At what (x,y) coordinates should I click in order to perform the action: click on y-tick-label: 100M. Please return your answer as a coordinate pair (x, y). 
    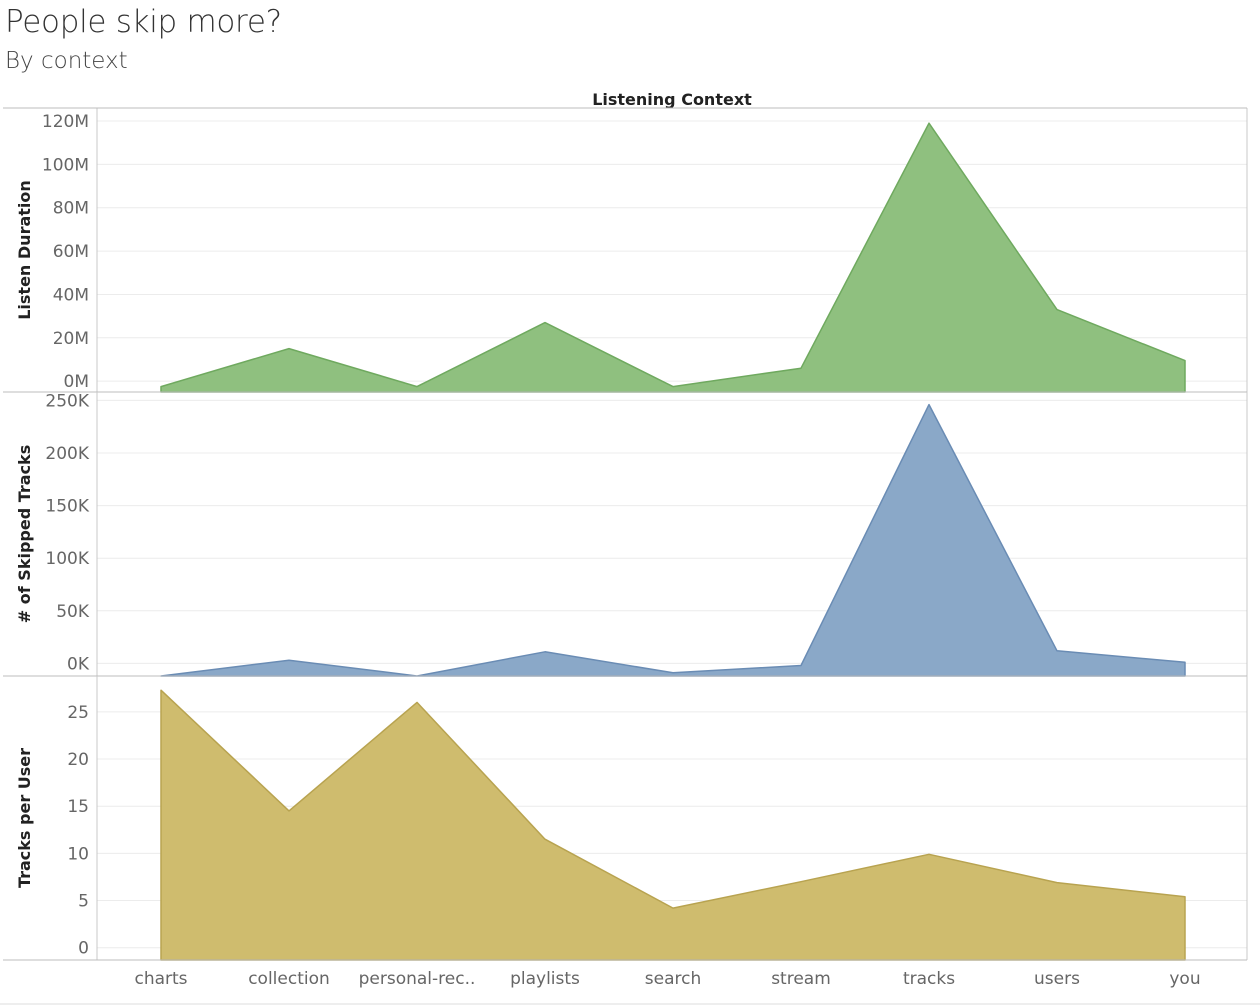
    Looking at the image, I should click on (65, 165).